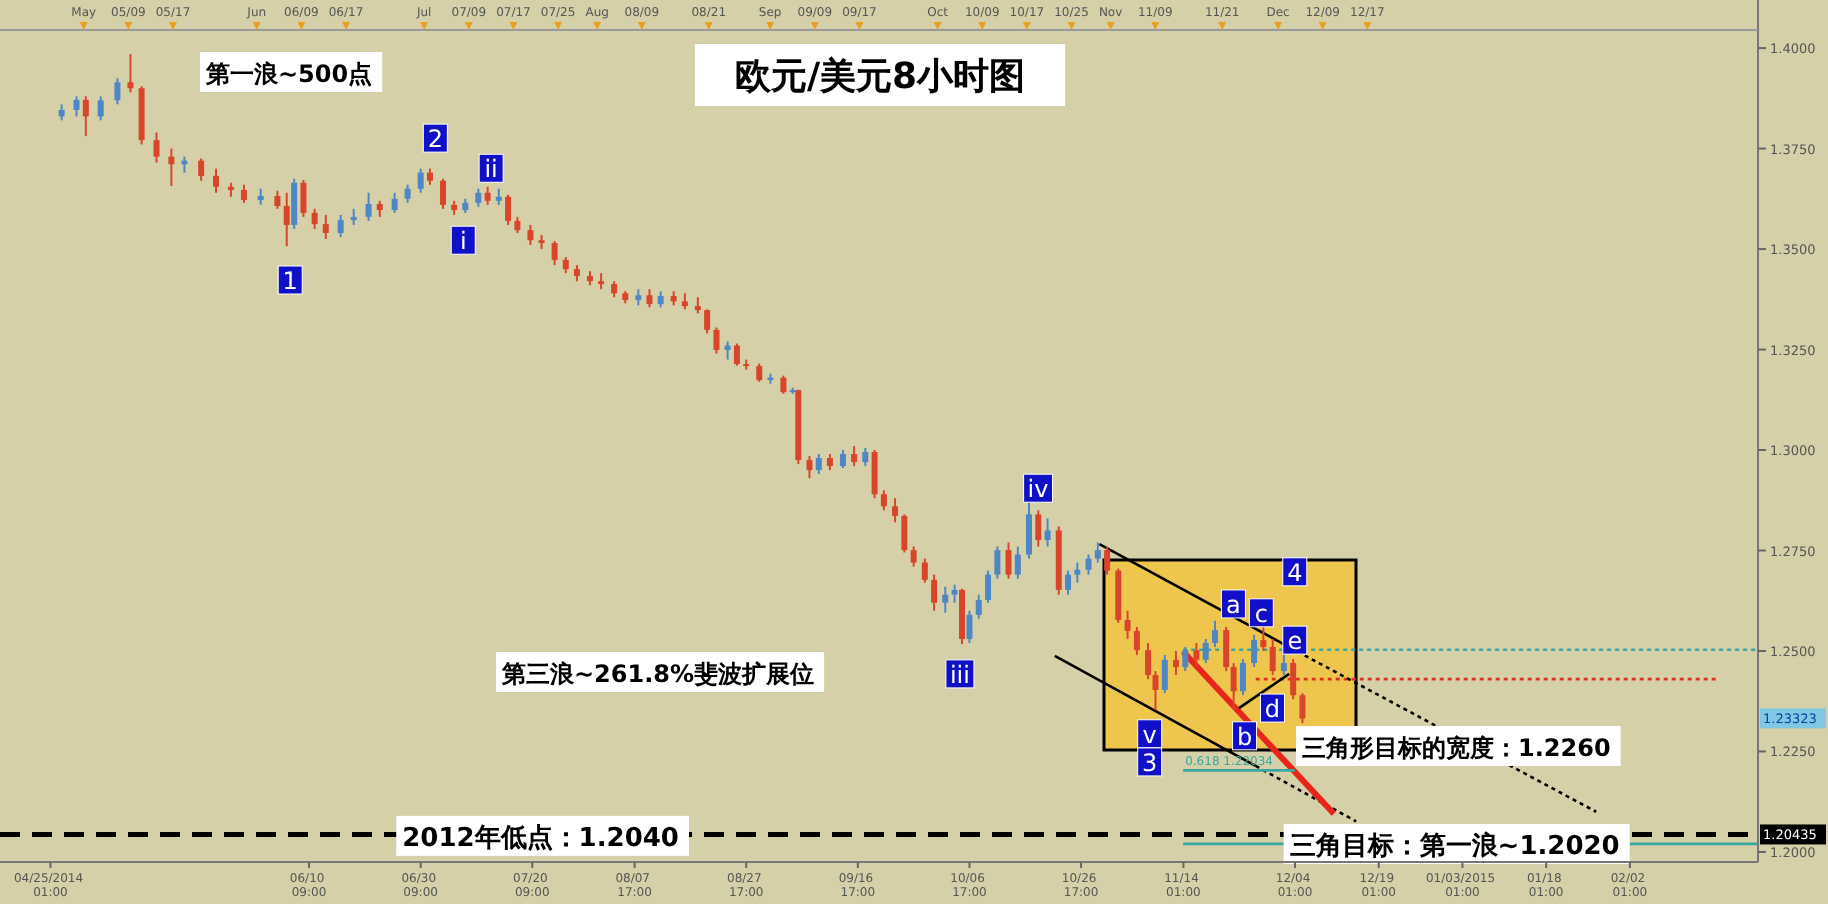  What do you see at coordinates (540, 837) in the screenshot?
I see `annotation: 2012年低点：1.2040` at bounding box center [540, 837].